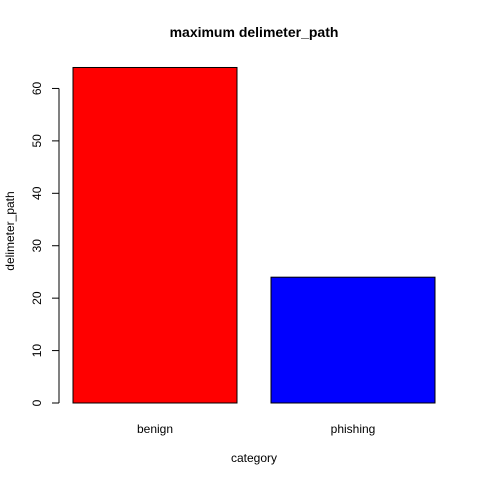 Image resolution: width=480 pixels, height=480 pixels. What do you see at coordinates (254, 458) in the screenshot?
I see `x-axis-label: category` at bounding box center [254, 458].